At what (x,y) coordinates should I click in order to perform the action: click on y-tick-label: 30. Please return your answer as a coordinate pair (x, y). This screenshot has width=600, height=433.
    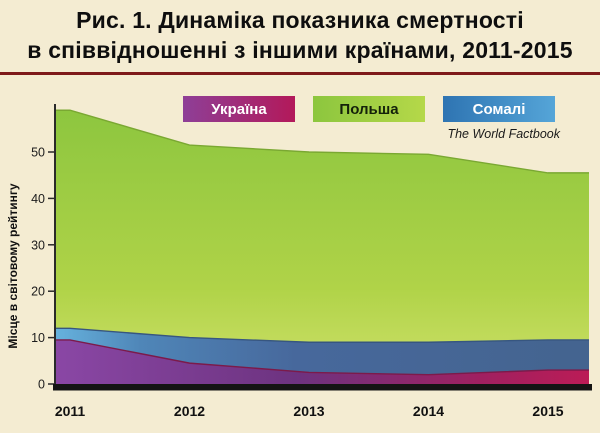
    Looking at the image, I should click on (38, 245).